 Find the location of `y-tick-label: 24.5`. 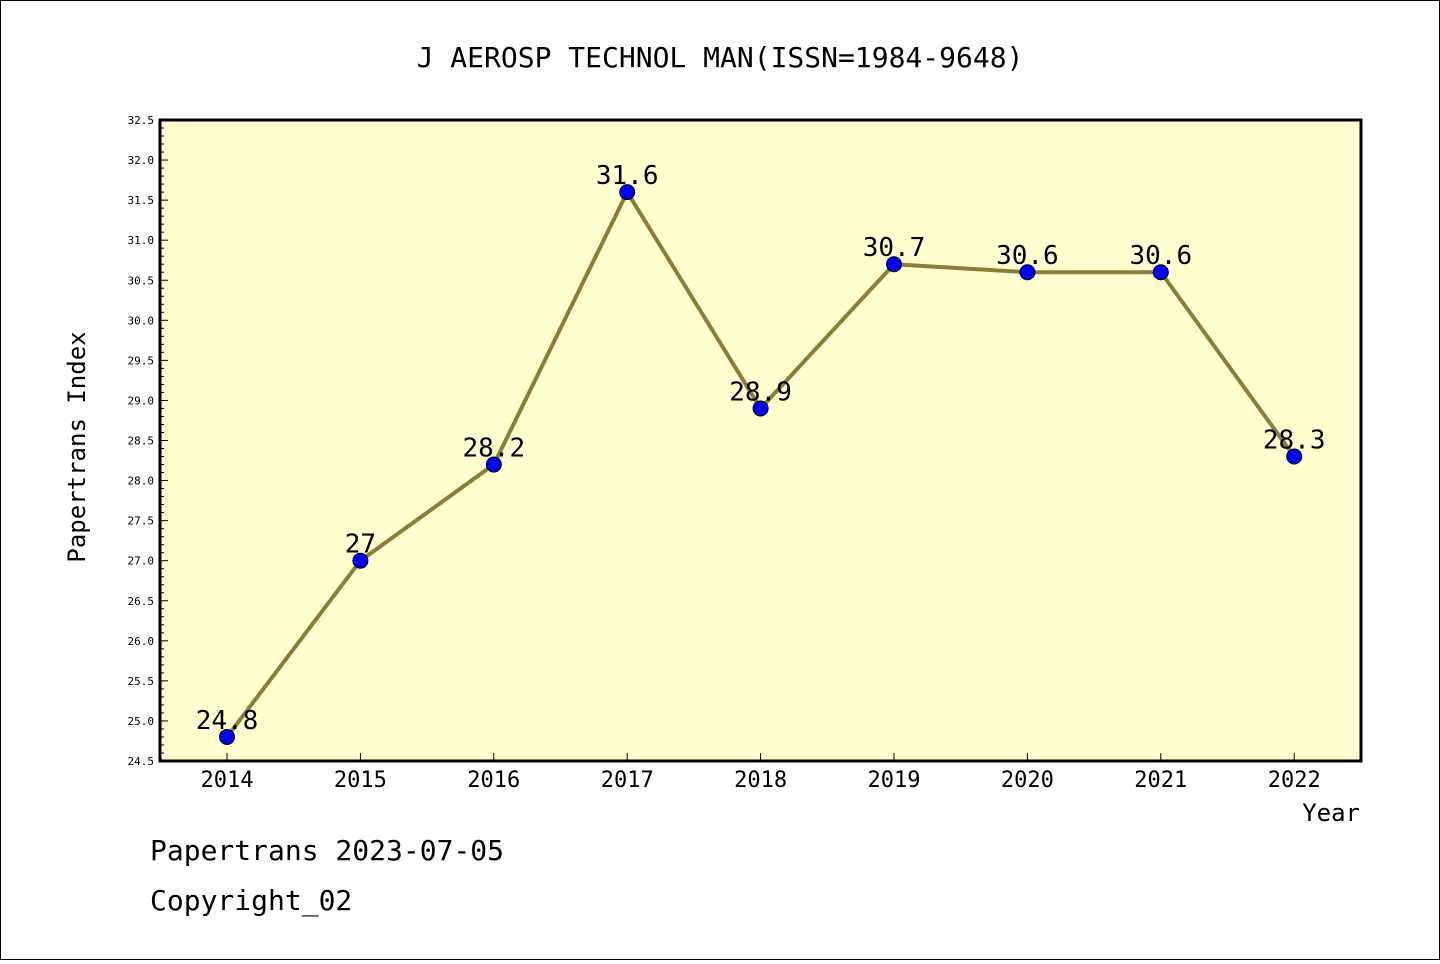

y-tick-label: 24.5 is located at coordinates (141, 761).